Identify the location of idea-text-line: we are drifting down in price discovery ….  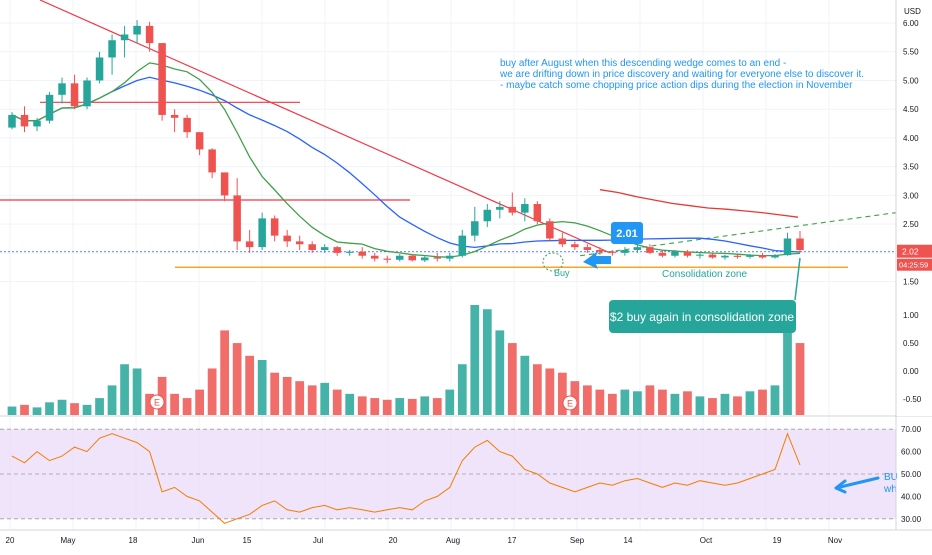
(681, 74).